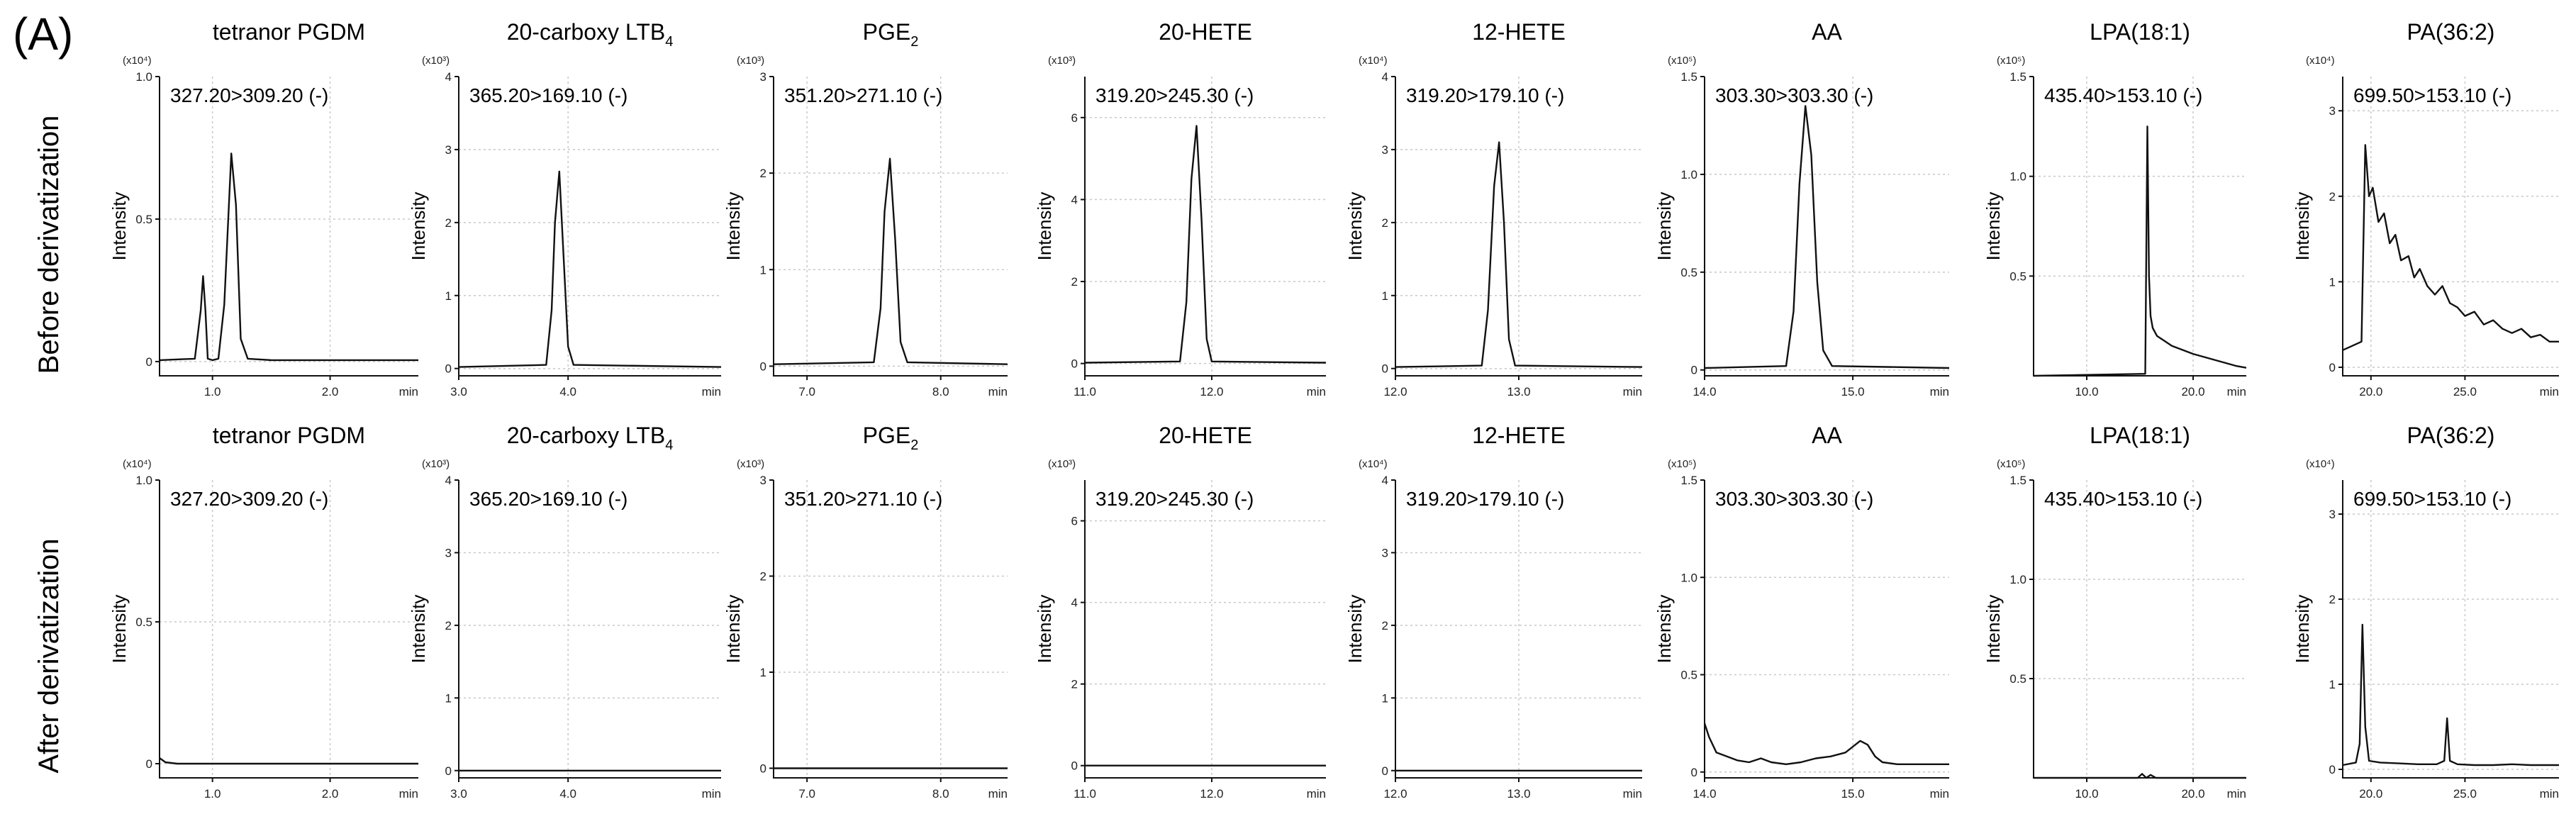  I want to click on mrm-transition: 327.20>309.20 (-), so click(249, 95).